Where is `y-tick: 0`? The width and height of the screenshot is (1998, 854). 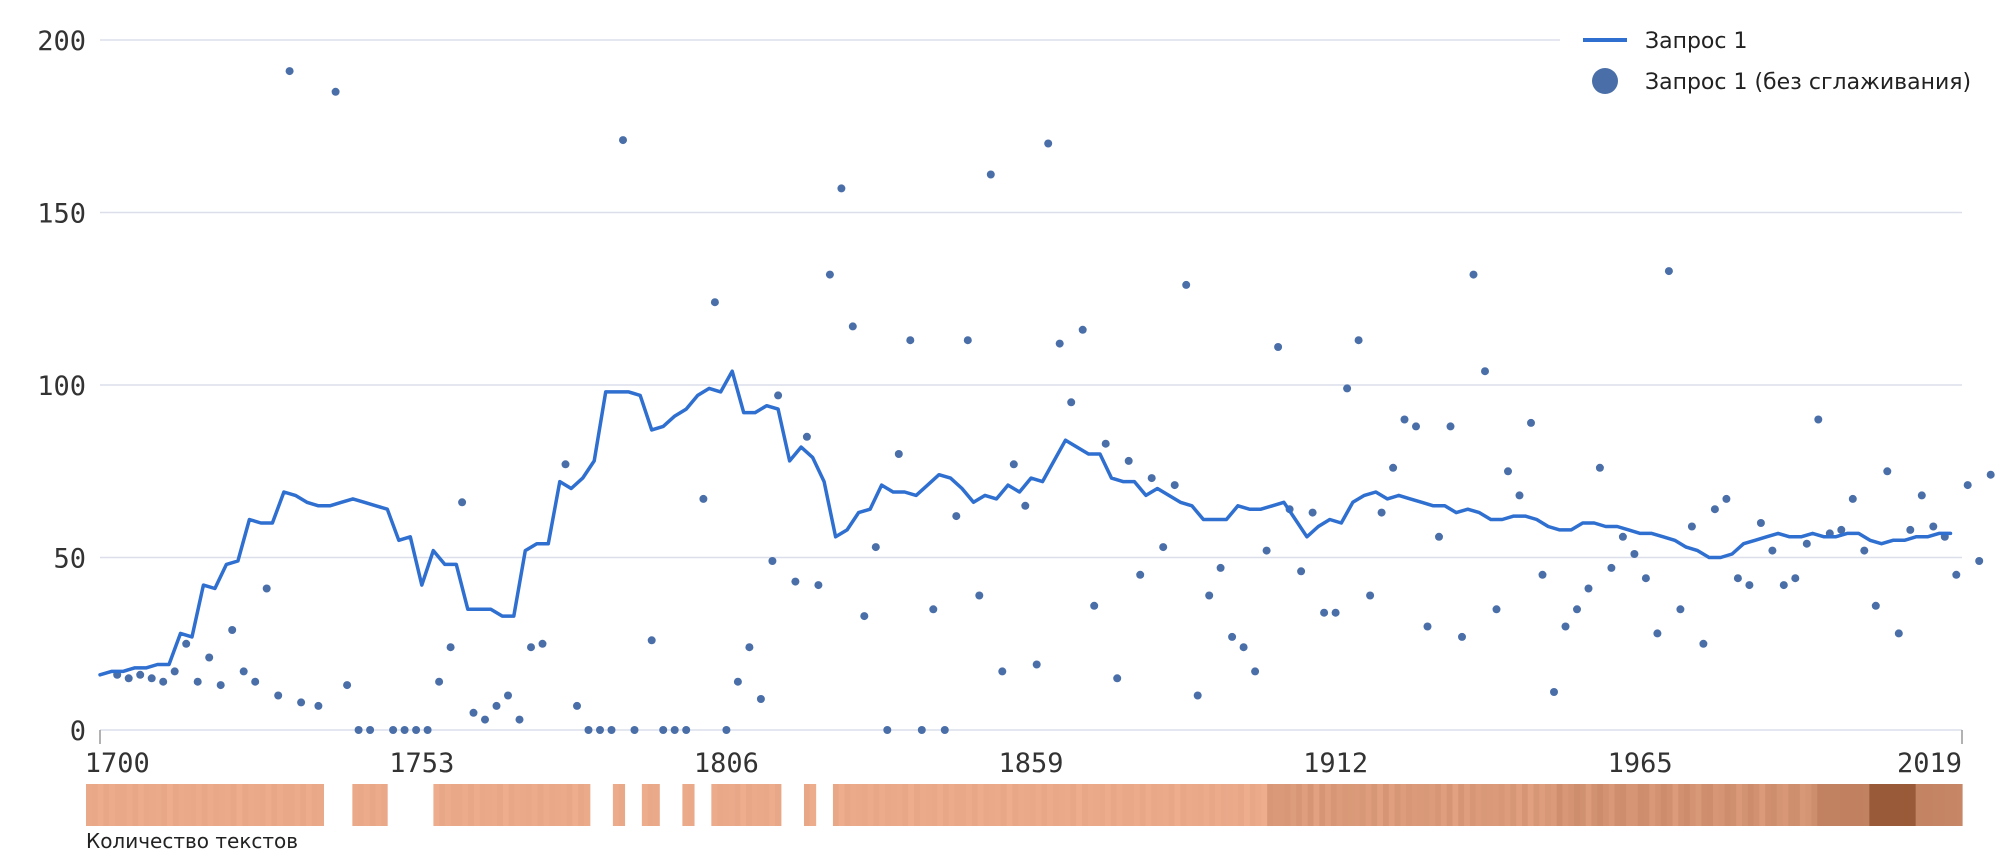
y-tick: 0 is located at coordinates (78, 731).